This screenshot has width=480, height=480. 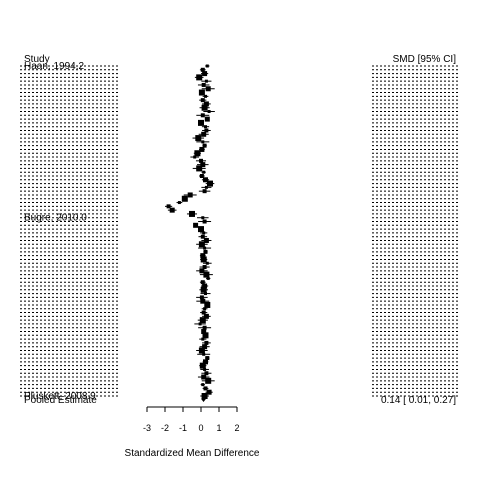 What do you see at coordinates (60, 400) in the screenshot?
I see `pooled-label: Pooled Estimate` at bounding box center [60, 400].